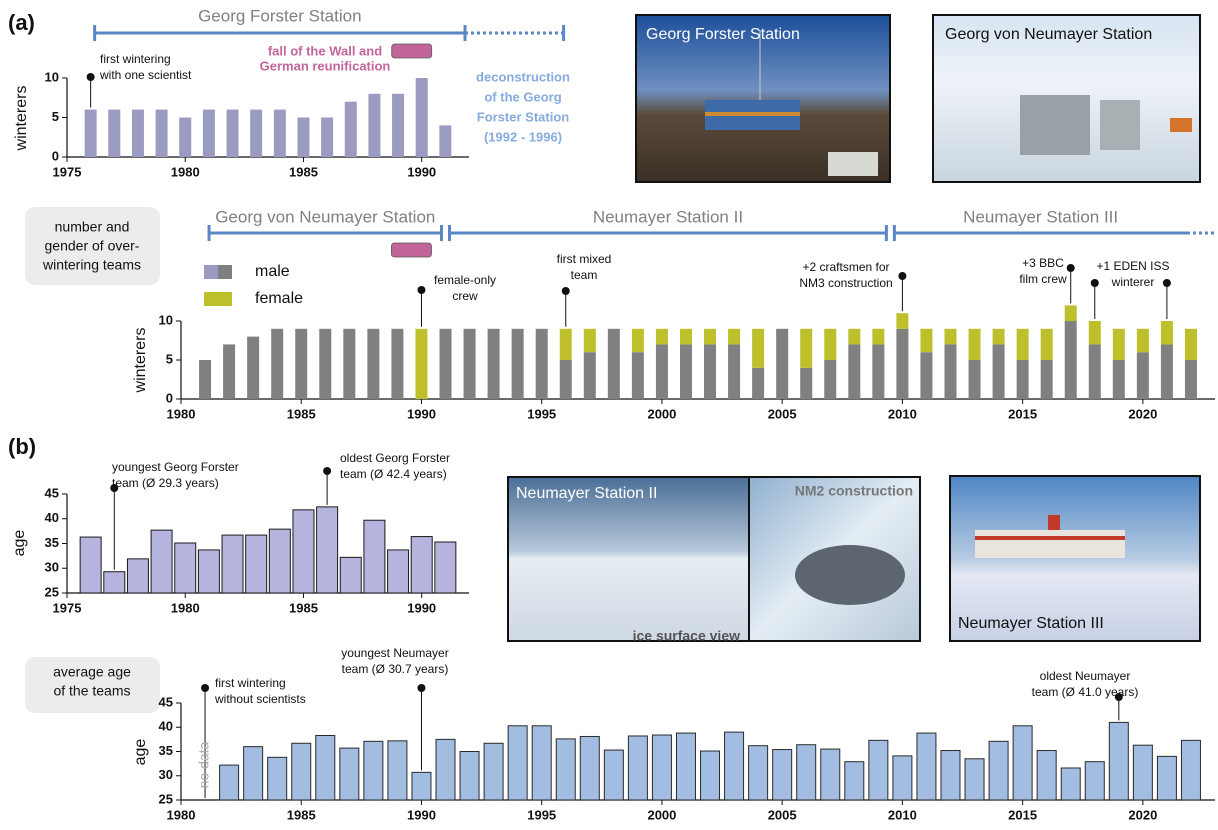  Describe the element at coordinates (1048, 34) in the screenshot. I see `photo-caption: Georg von Neumayer Station` at that location.